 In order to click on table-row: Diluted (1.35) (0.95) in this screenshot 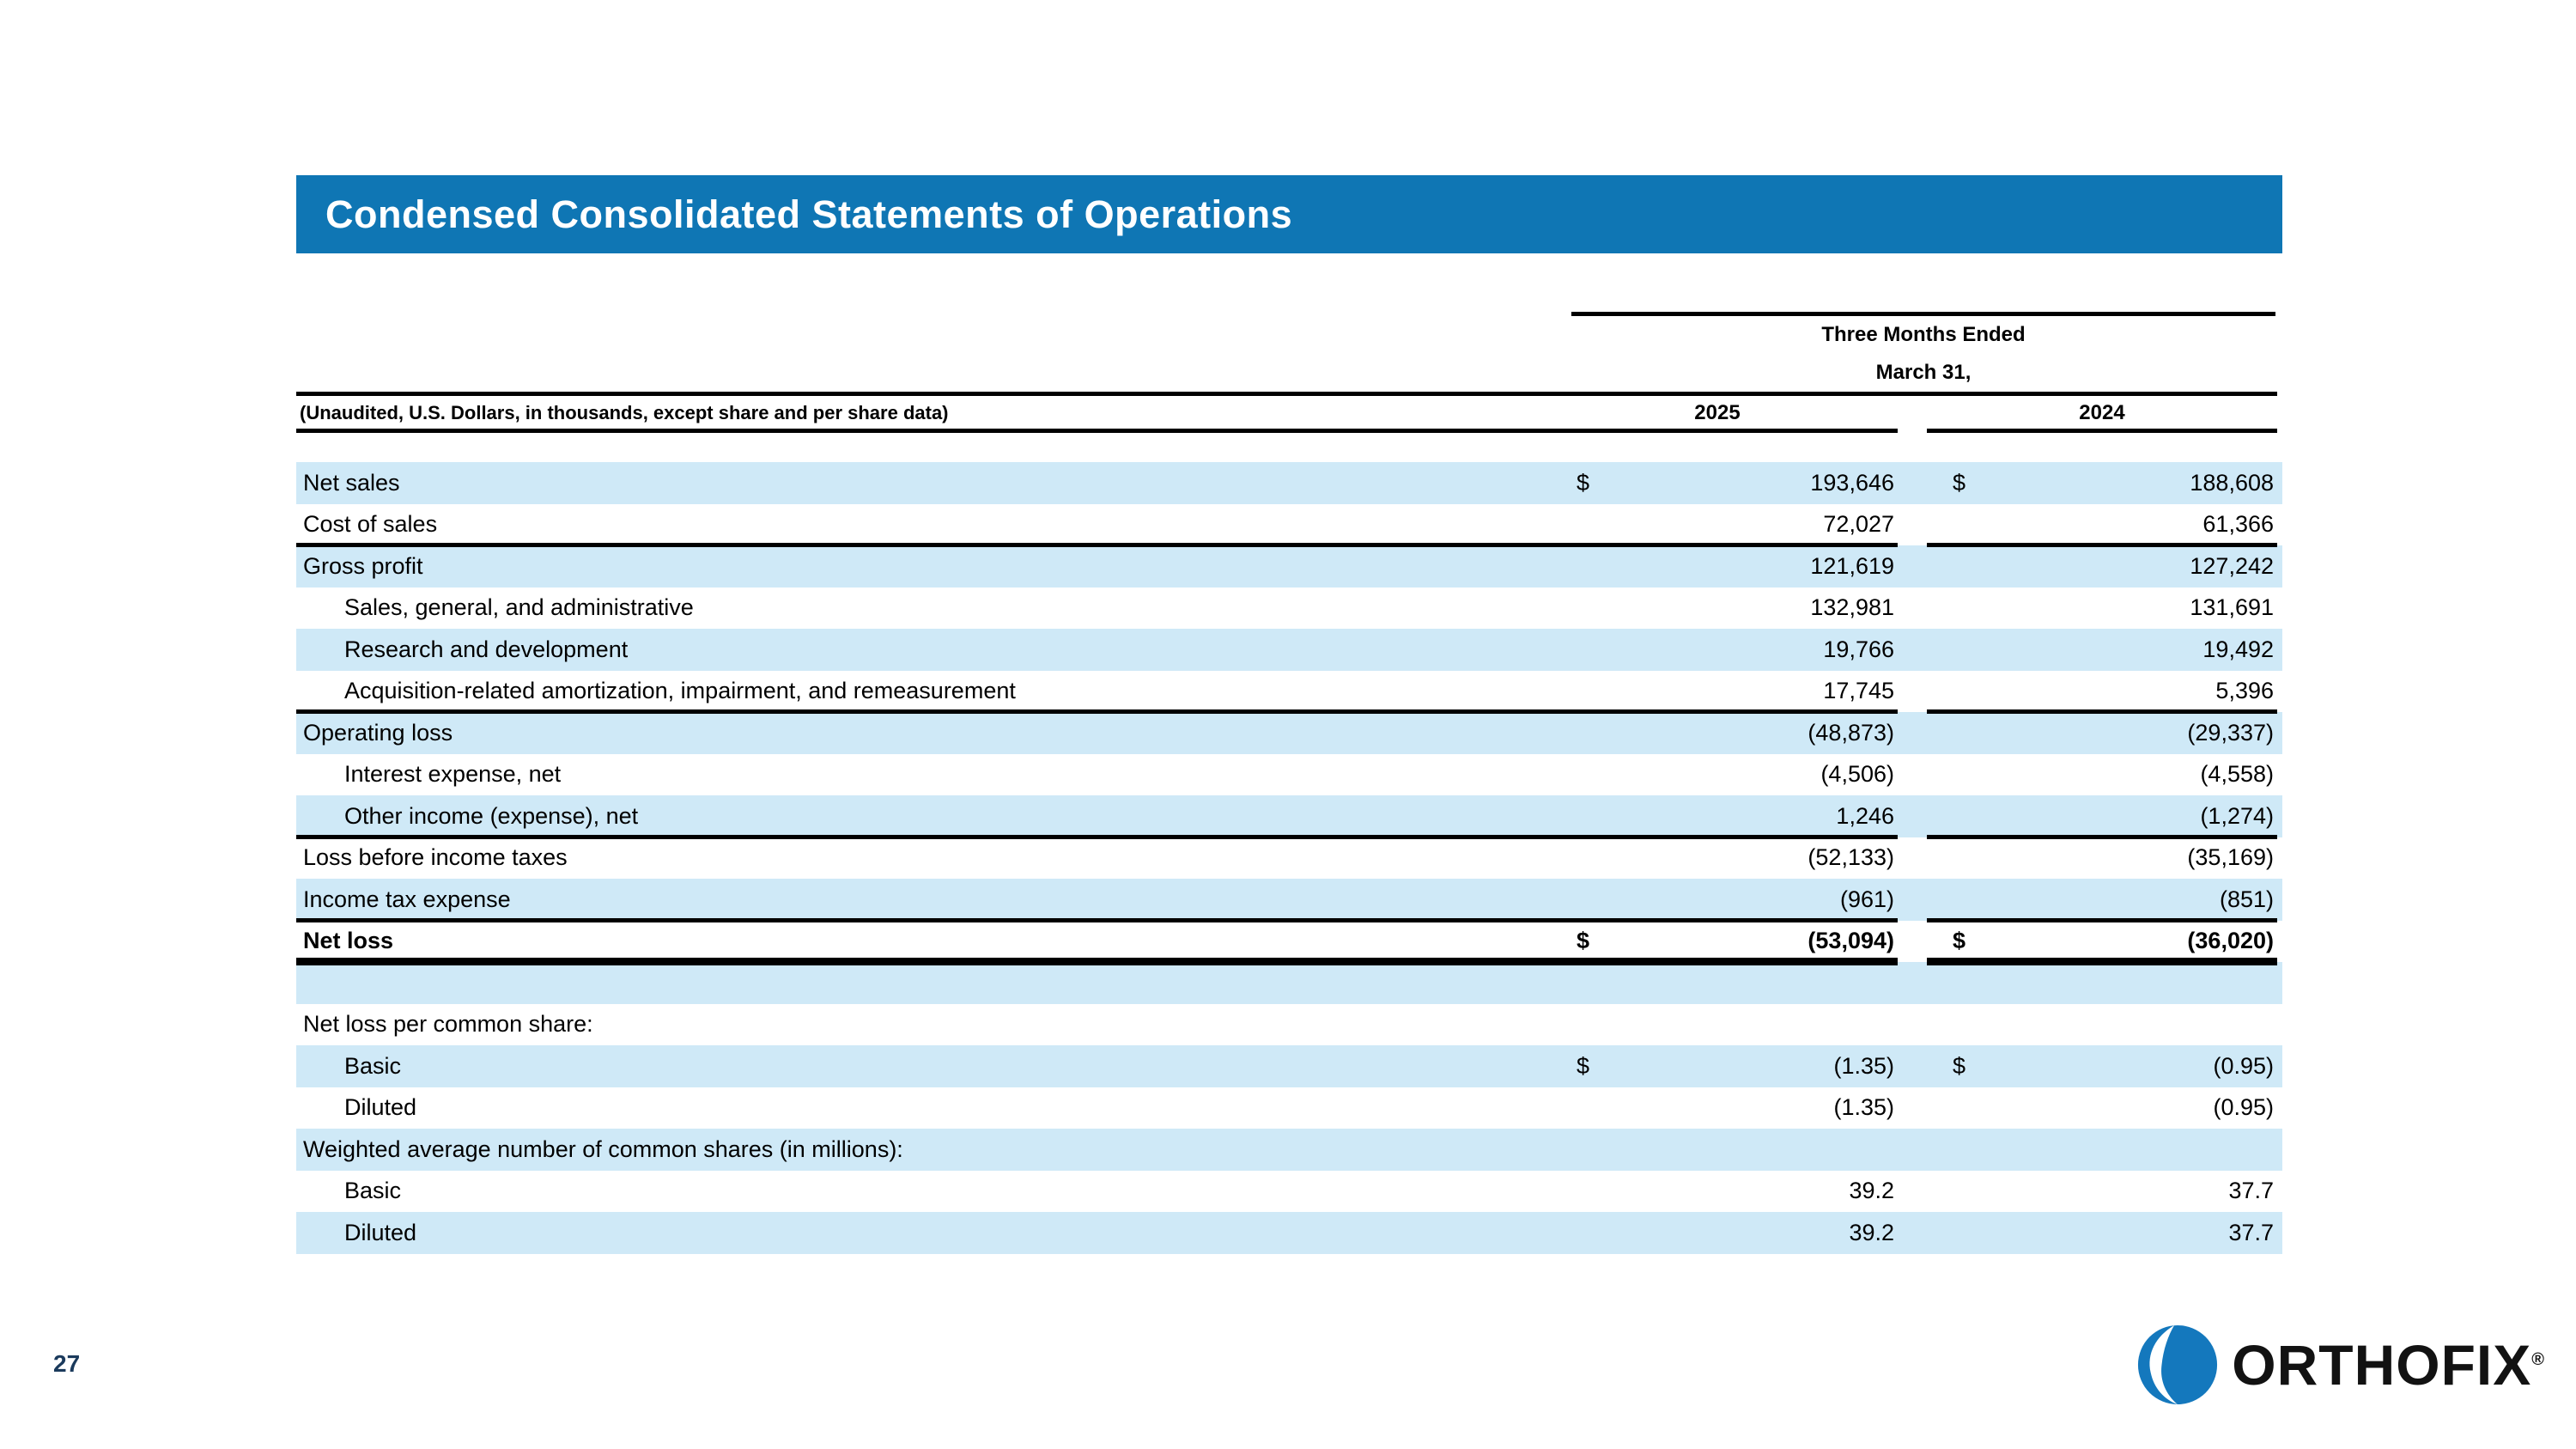, I will do `click(1289, 1108)`.